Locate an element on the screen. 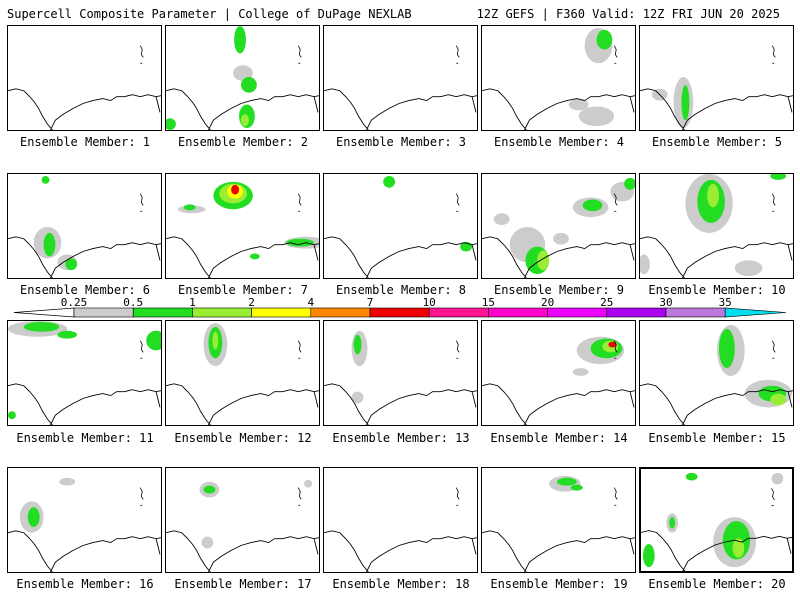 The height and width of the screenshot is (600, 800). member-label: Ensemble Member: 14 is located at coordinates (559, 438).